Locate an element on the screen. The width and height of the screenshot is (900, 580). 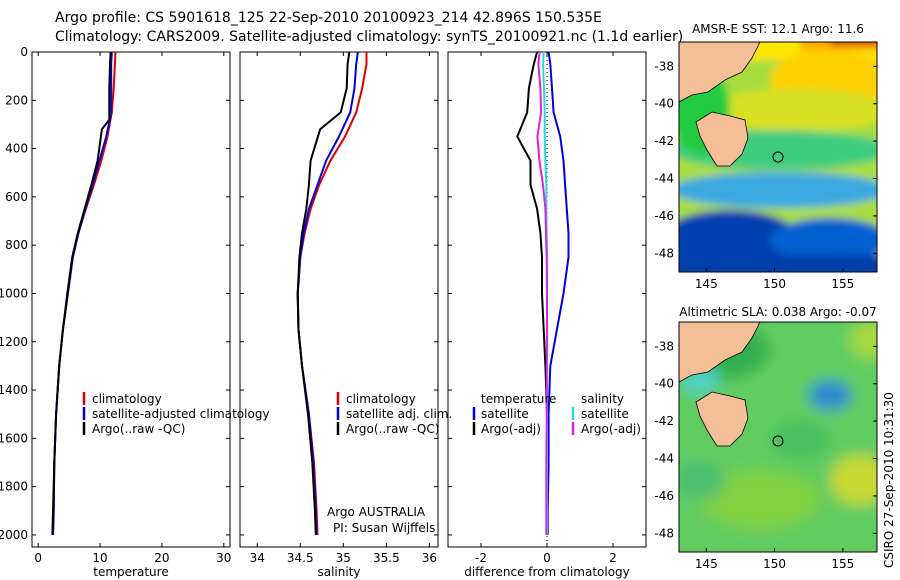
x-tick-label: 30 is located at coordinates (223, 558).